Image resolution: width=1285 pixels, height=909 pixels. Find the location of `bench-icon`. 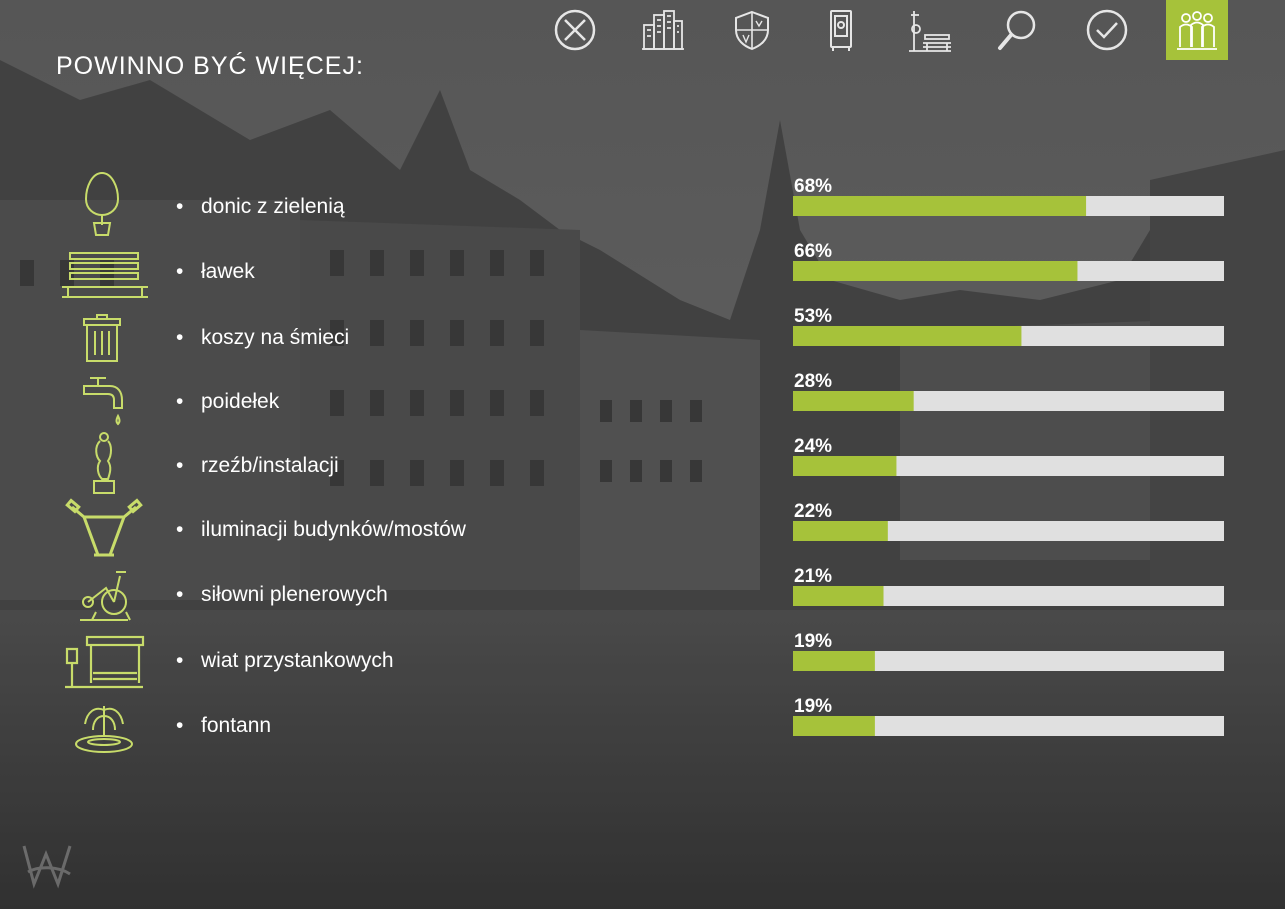

bench-icon is located at coordinates (105, 275).